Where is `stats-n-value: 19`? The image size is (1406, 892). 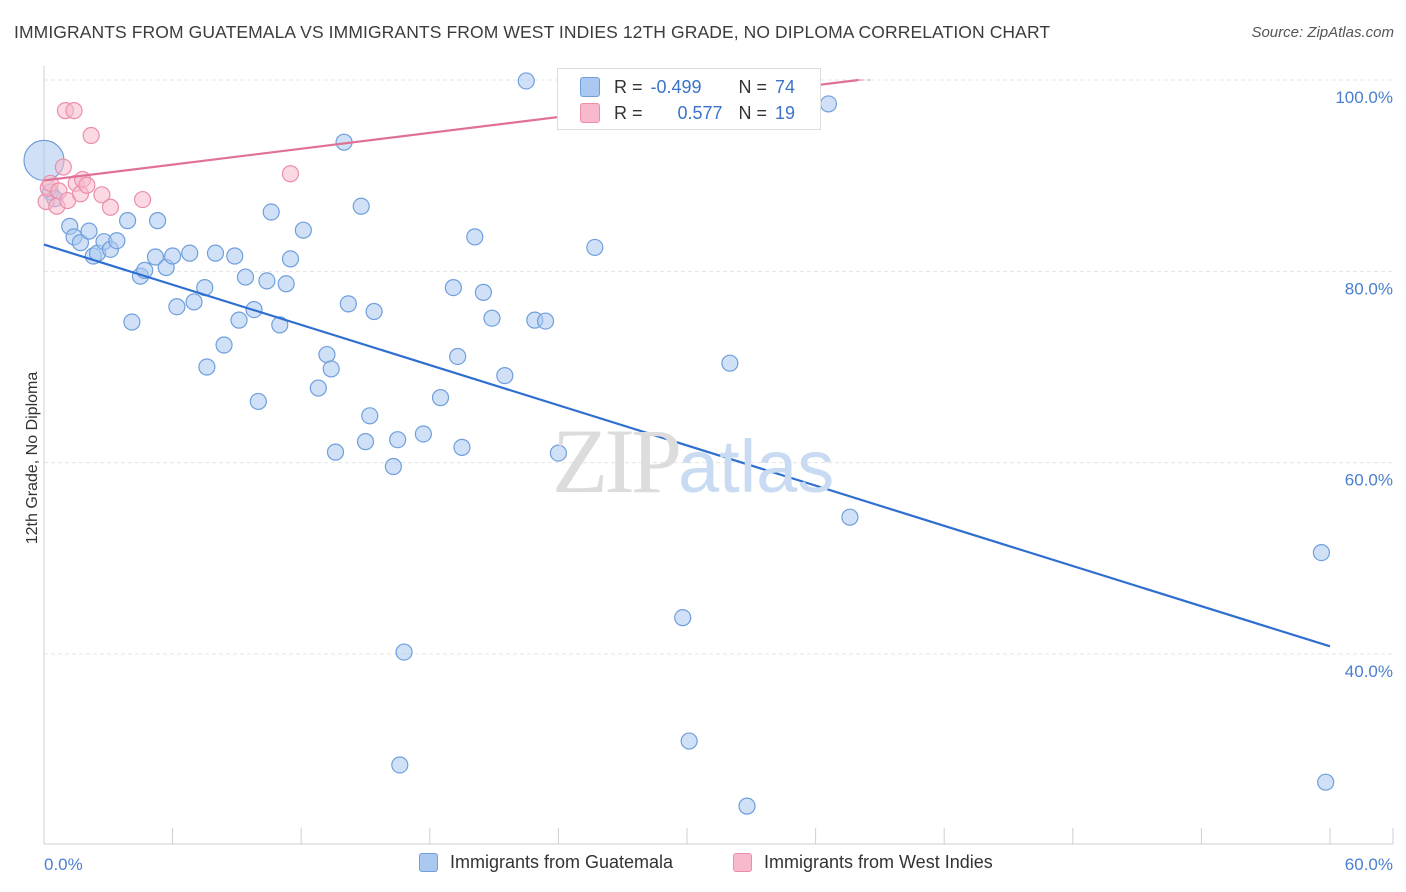
stats-n-value: 19 is located at coordinates (785, 112).